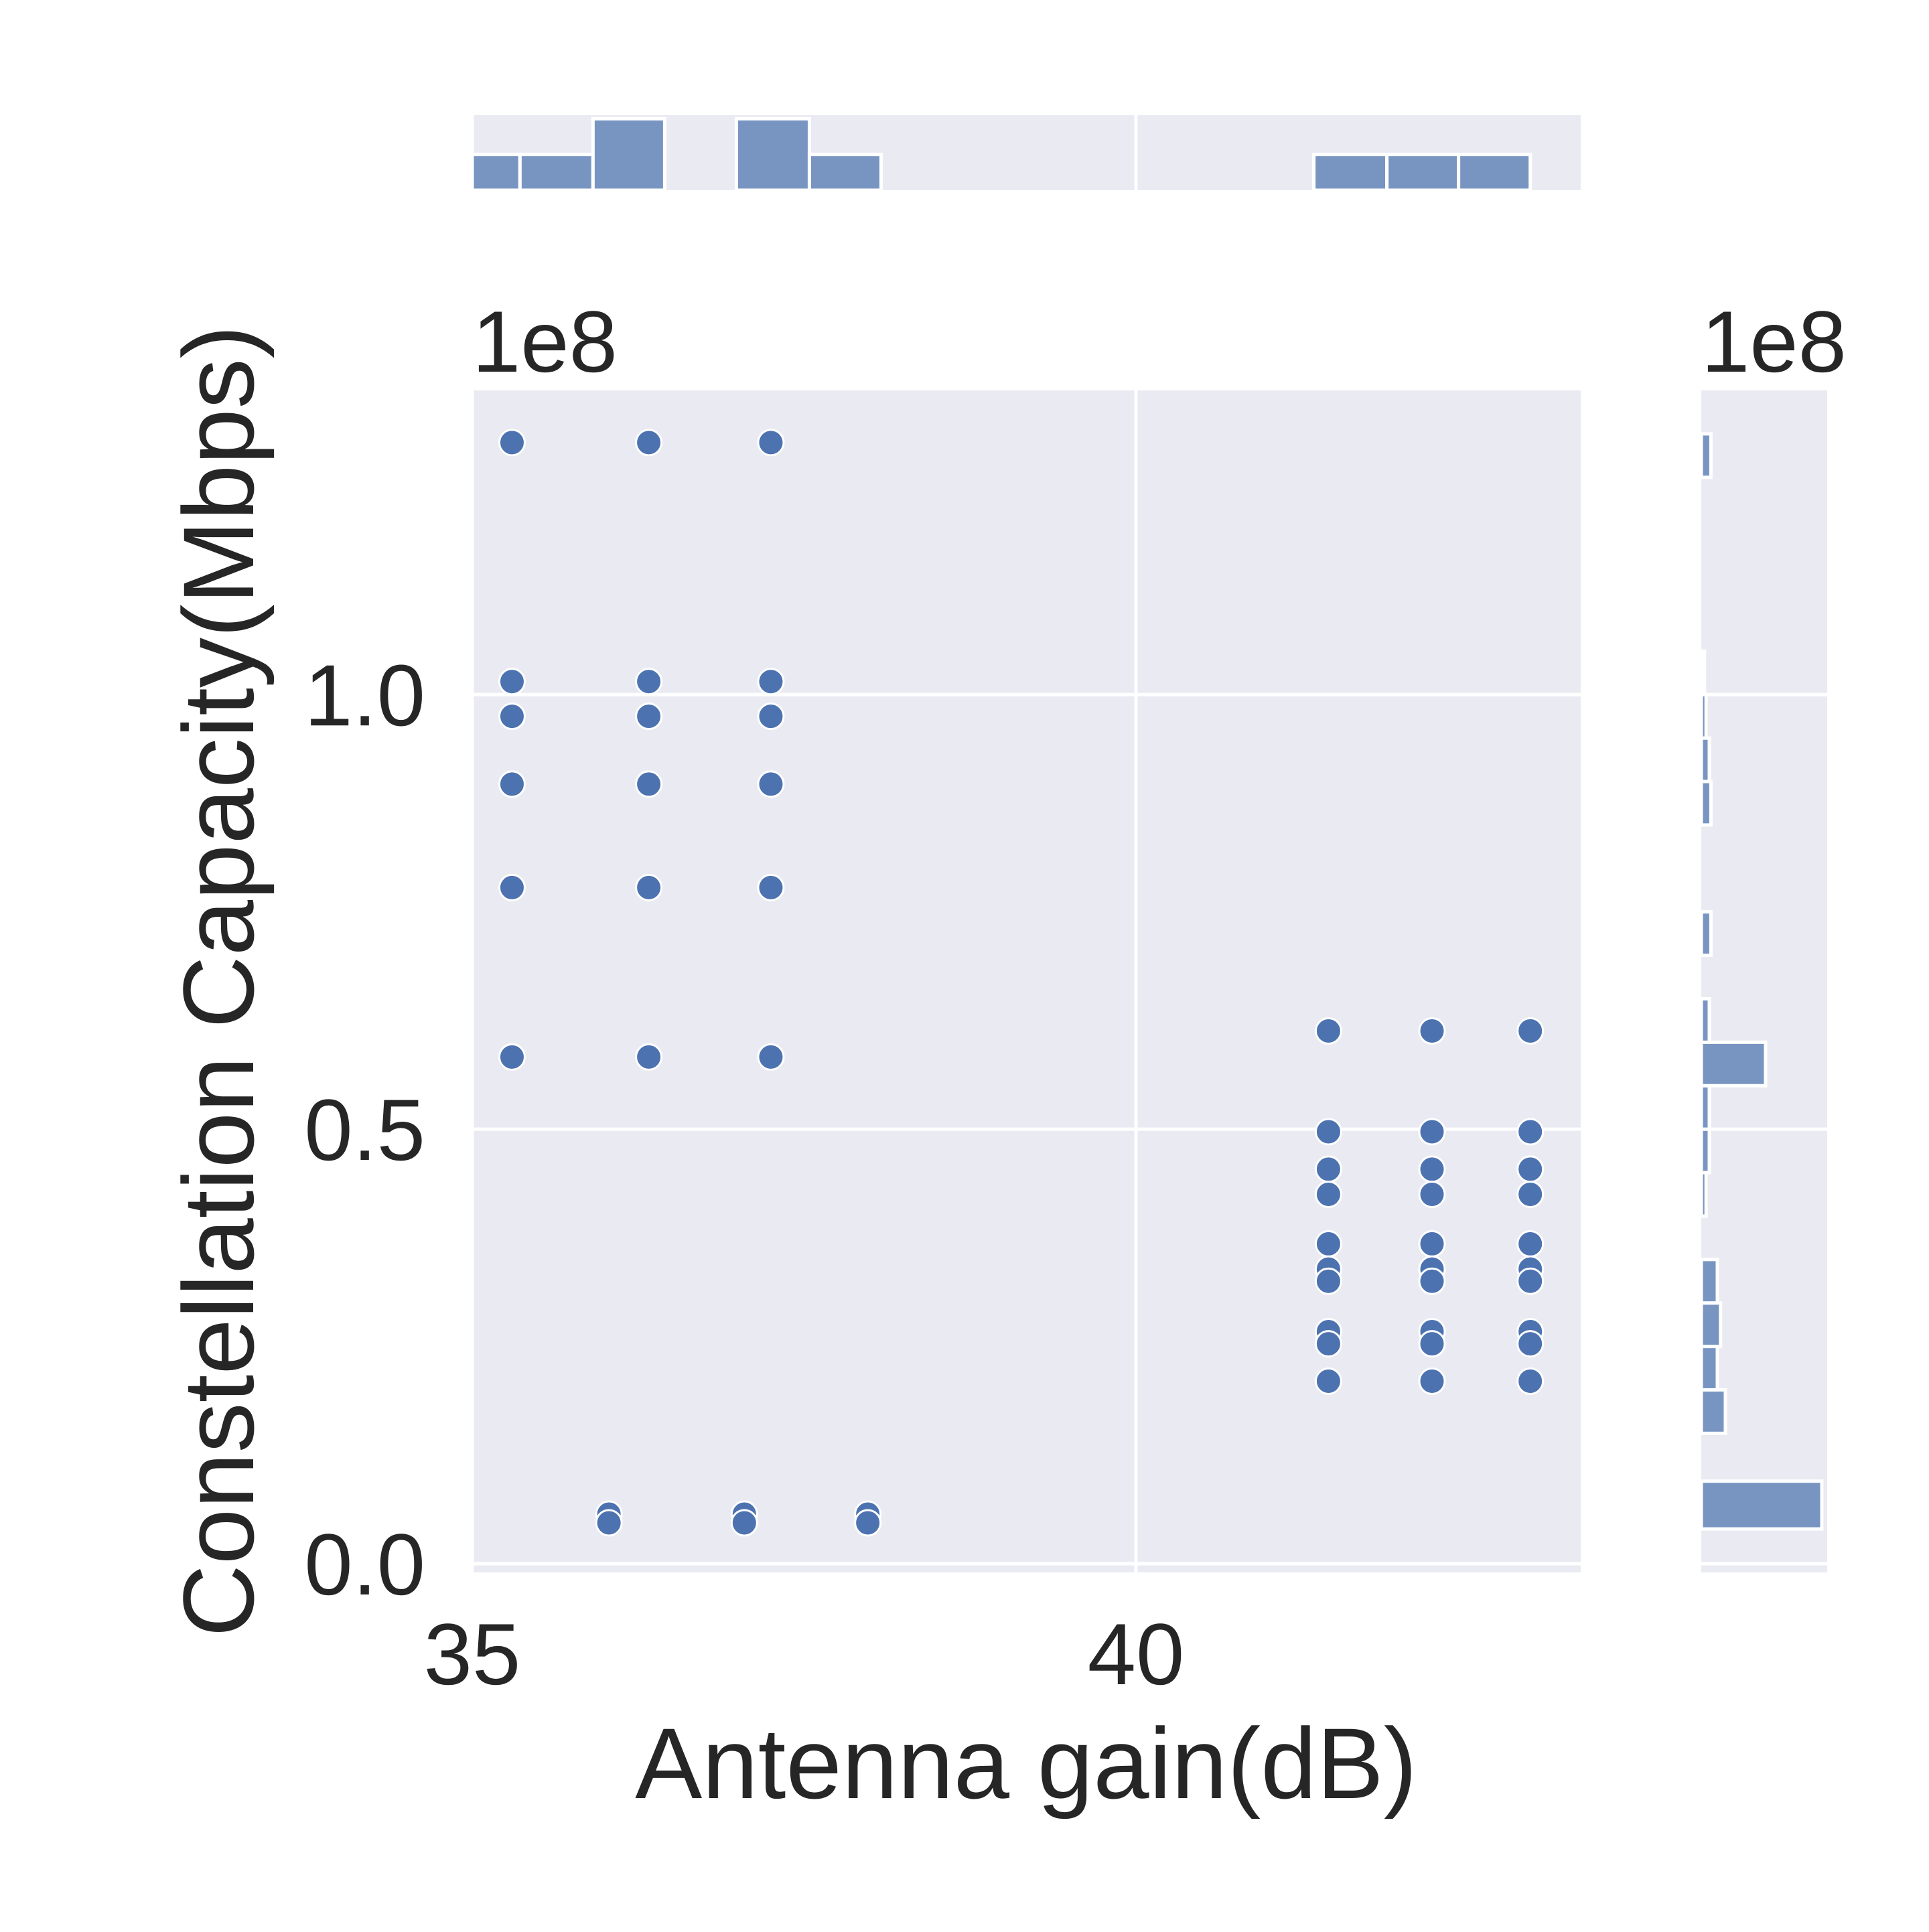 The image size is (1929, 1932). Describe the element at coordinates (219, 981) in the screenshot. I see `y-axis-label: Constellation Capacity(Mbps)` at that location.